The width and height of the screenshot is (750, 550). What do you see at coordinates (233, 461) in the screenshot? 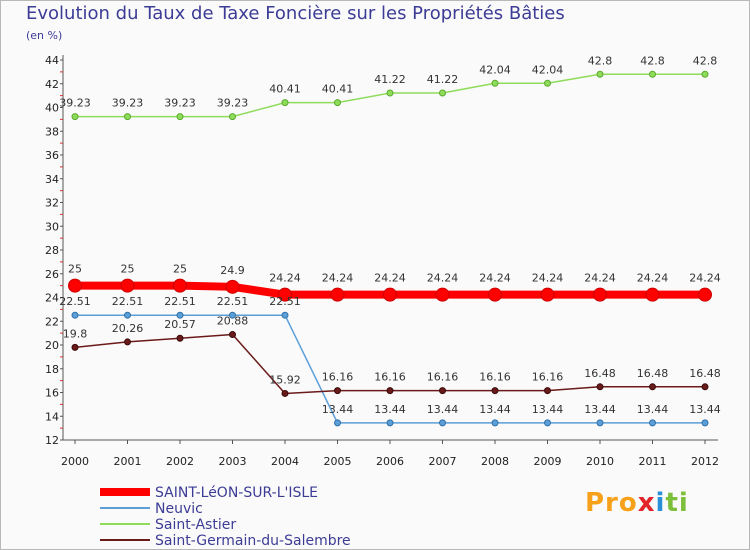
I see `x-tick-label: 2003` at bounding box center [233, 461].